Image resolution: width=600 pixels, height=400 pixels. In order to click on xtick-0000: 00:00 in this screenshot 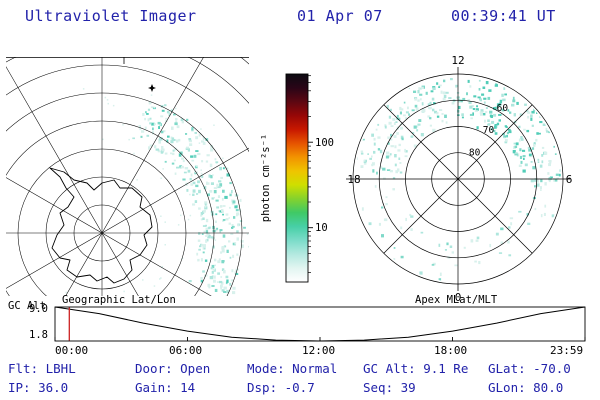, I will do `click(72, 350)`.